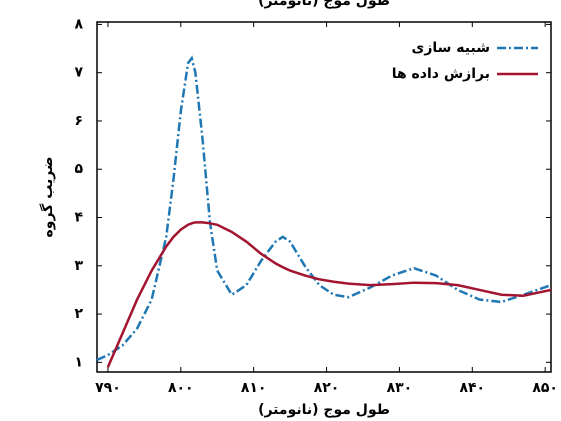 The height and width of the screenshot is (421, 561). What do you see at coordinates (324, 410) in the screenshot?
I see `x-axis-label: طول موج (نانومتر)` at bounding box center [324, 410].